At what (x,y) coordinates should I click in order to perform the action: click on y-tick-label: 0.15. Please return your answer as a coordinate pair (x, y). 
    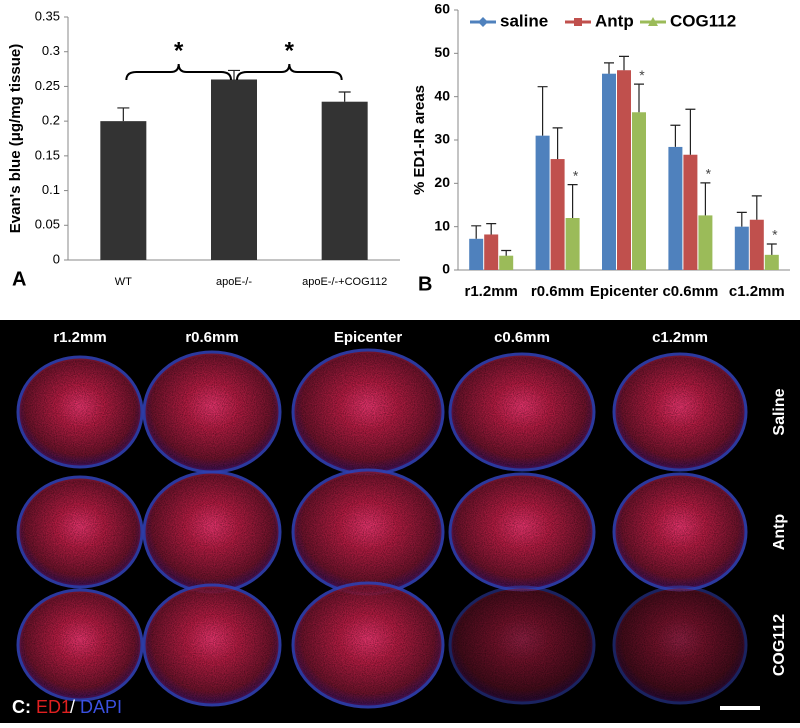
    Looking at the image, I should click on (47, 154).